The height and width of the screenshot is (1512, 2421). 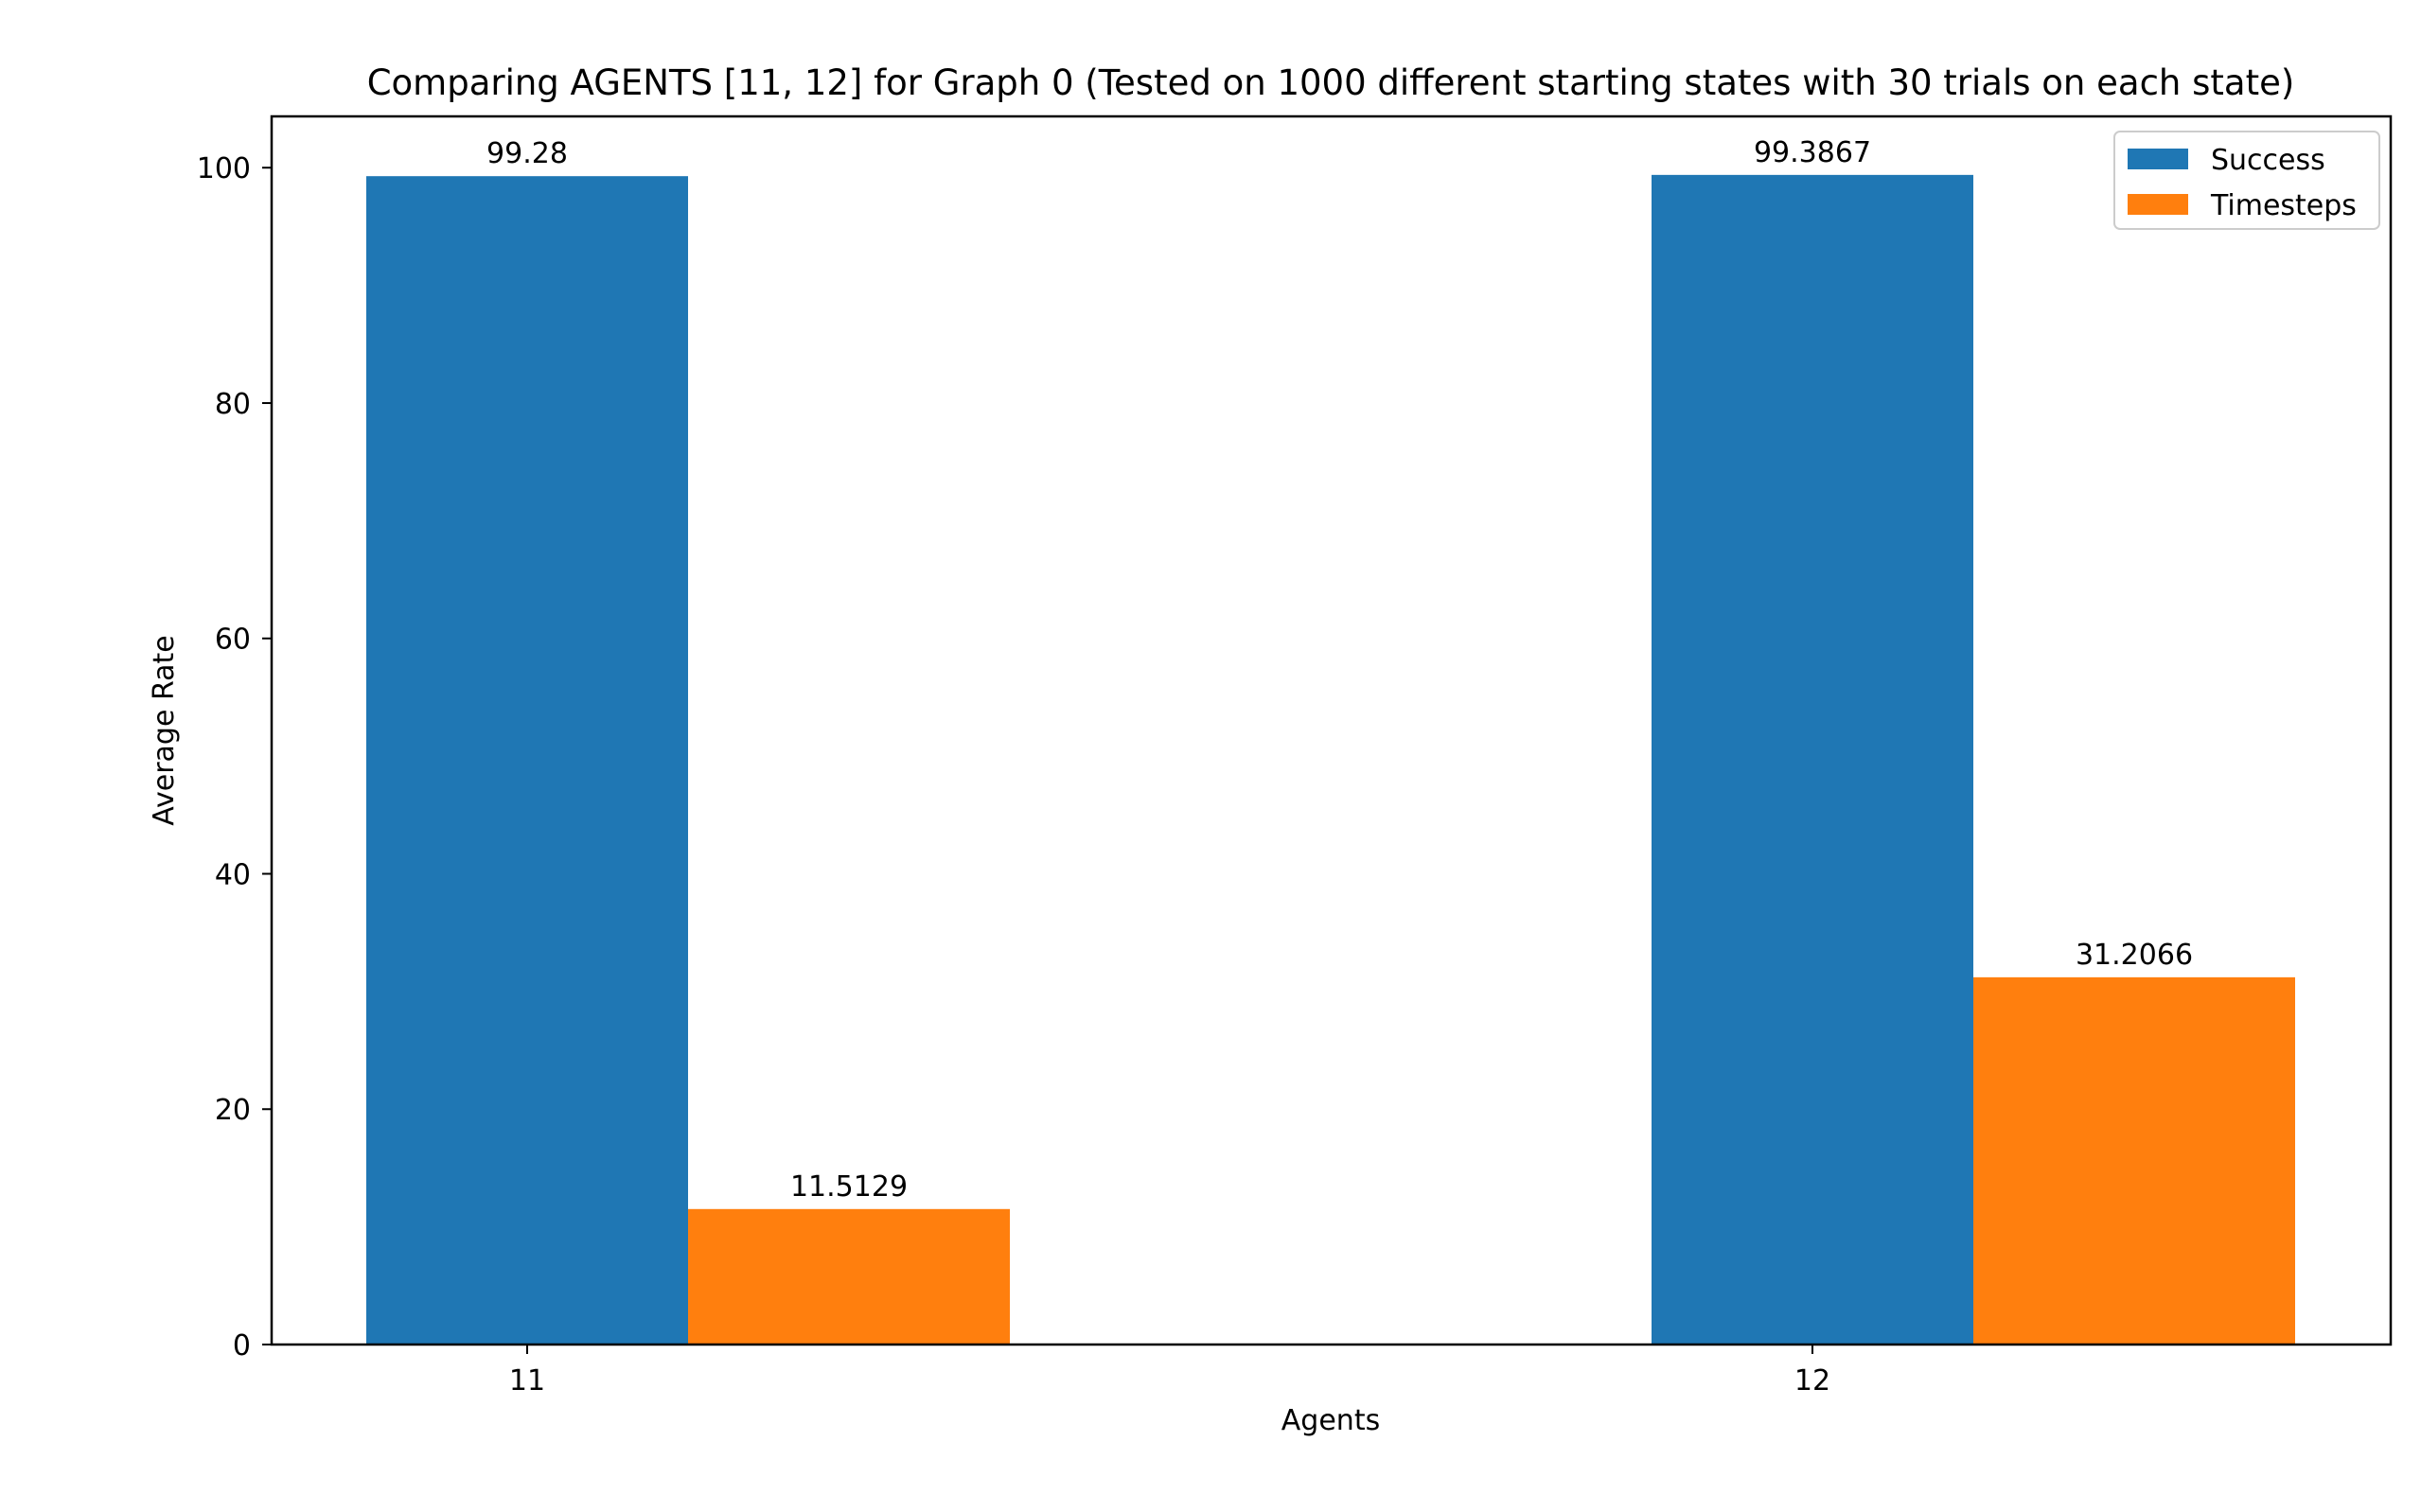 I want to click on x-axis-label: Agents, so click(x=1330, y=1421).